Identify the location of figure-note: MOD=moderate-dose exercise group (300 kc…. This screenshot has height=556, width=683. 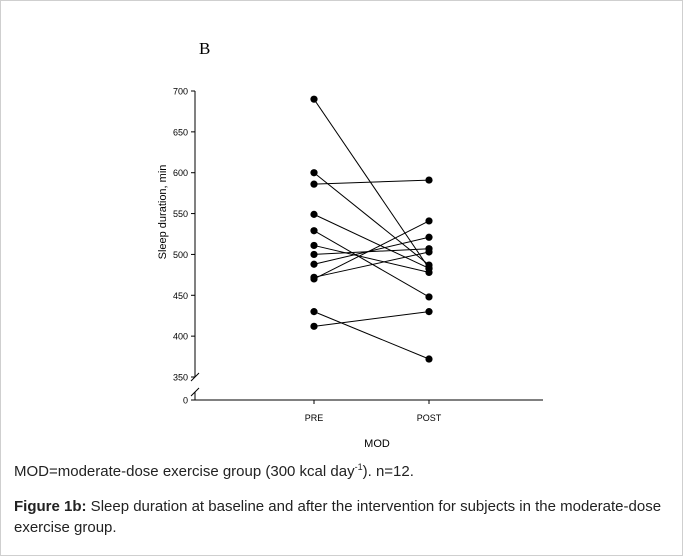
(214, 471).